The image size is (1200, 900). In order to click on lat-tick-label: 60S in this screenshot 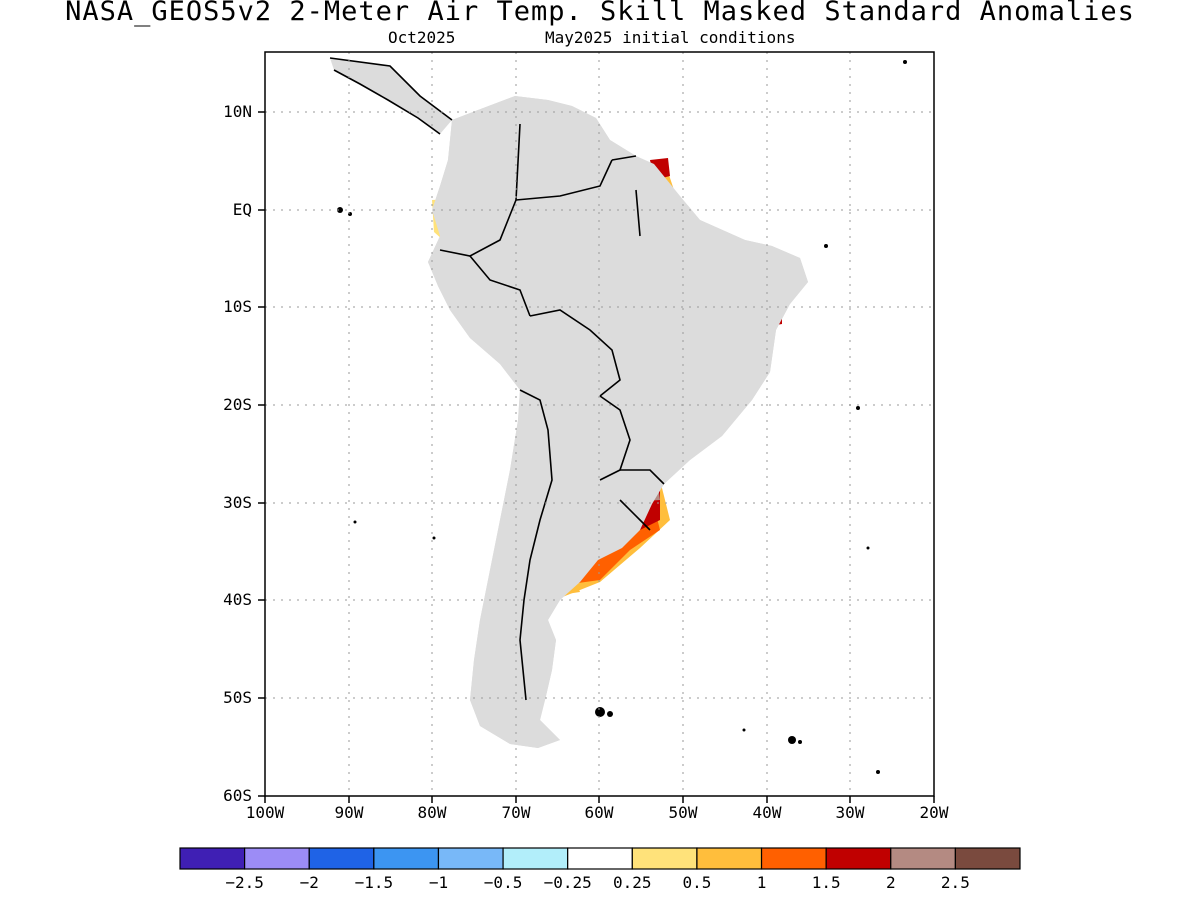, I will do `click(237, 795)`.